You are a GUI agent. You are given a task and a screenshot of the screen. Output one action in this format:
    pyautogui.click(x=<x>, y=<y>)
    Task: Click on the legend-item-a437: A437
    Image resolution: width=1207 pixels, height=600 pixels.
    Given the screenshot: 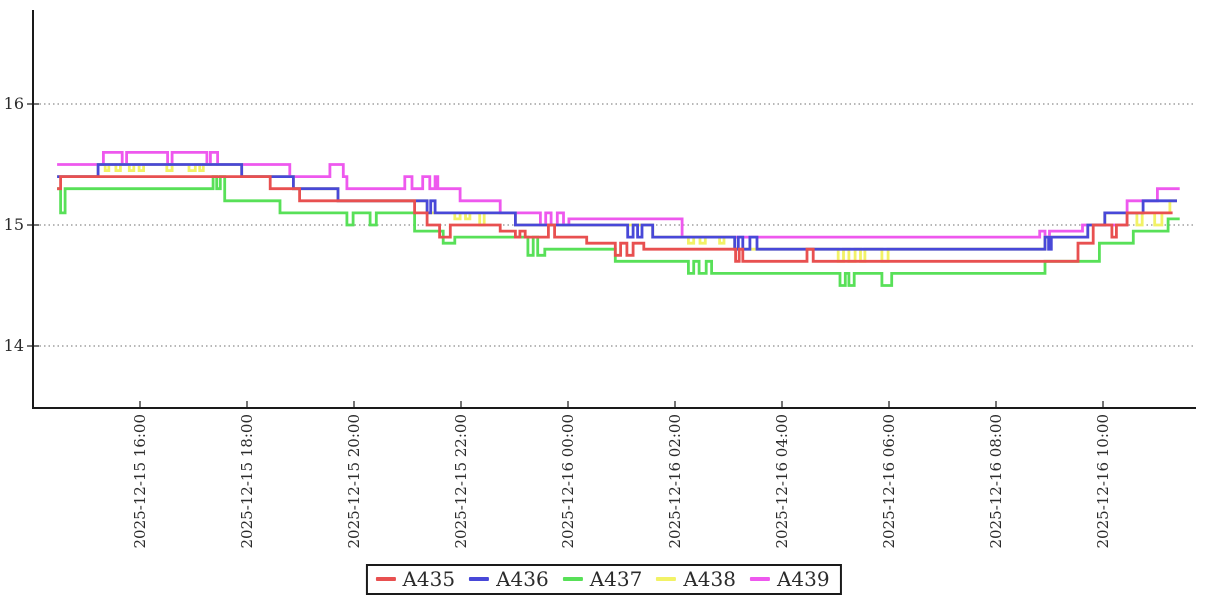 What is the action you would take?
    pyautogui.click(x=602, y=579)
    